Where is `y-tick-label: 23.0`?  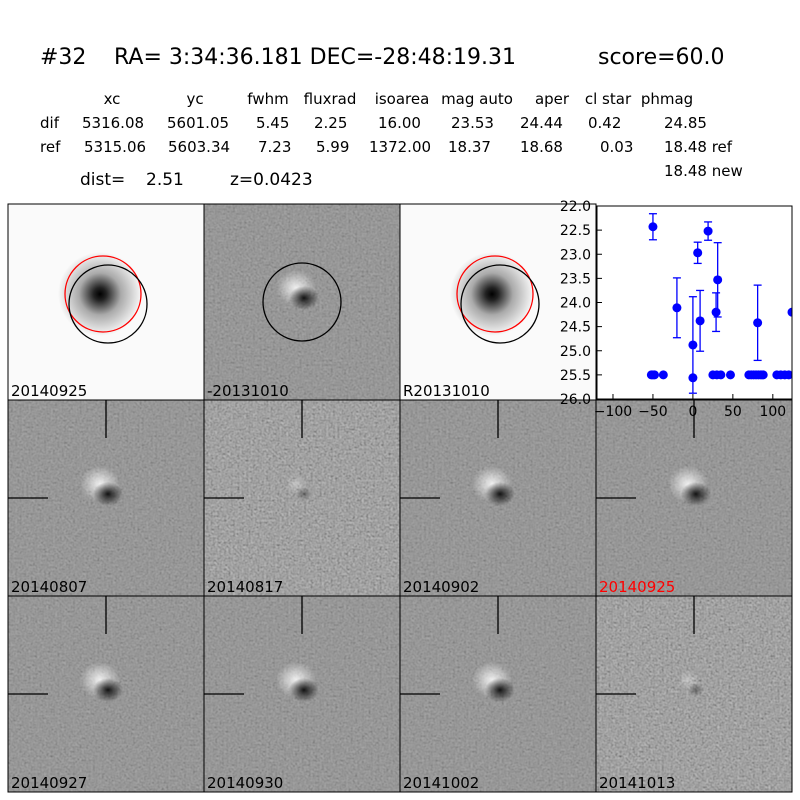
y-tick-label: 23.0 is located at coordinates (575, 255).